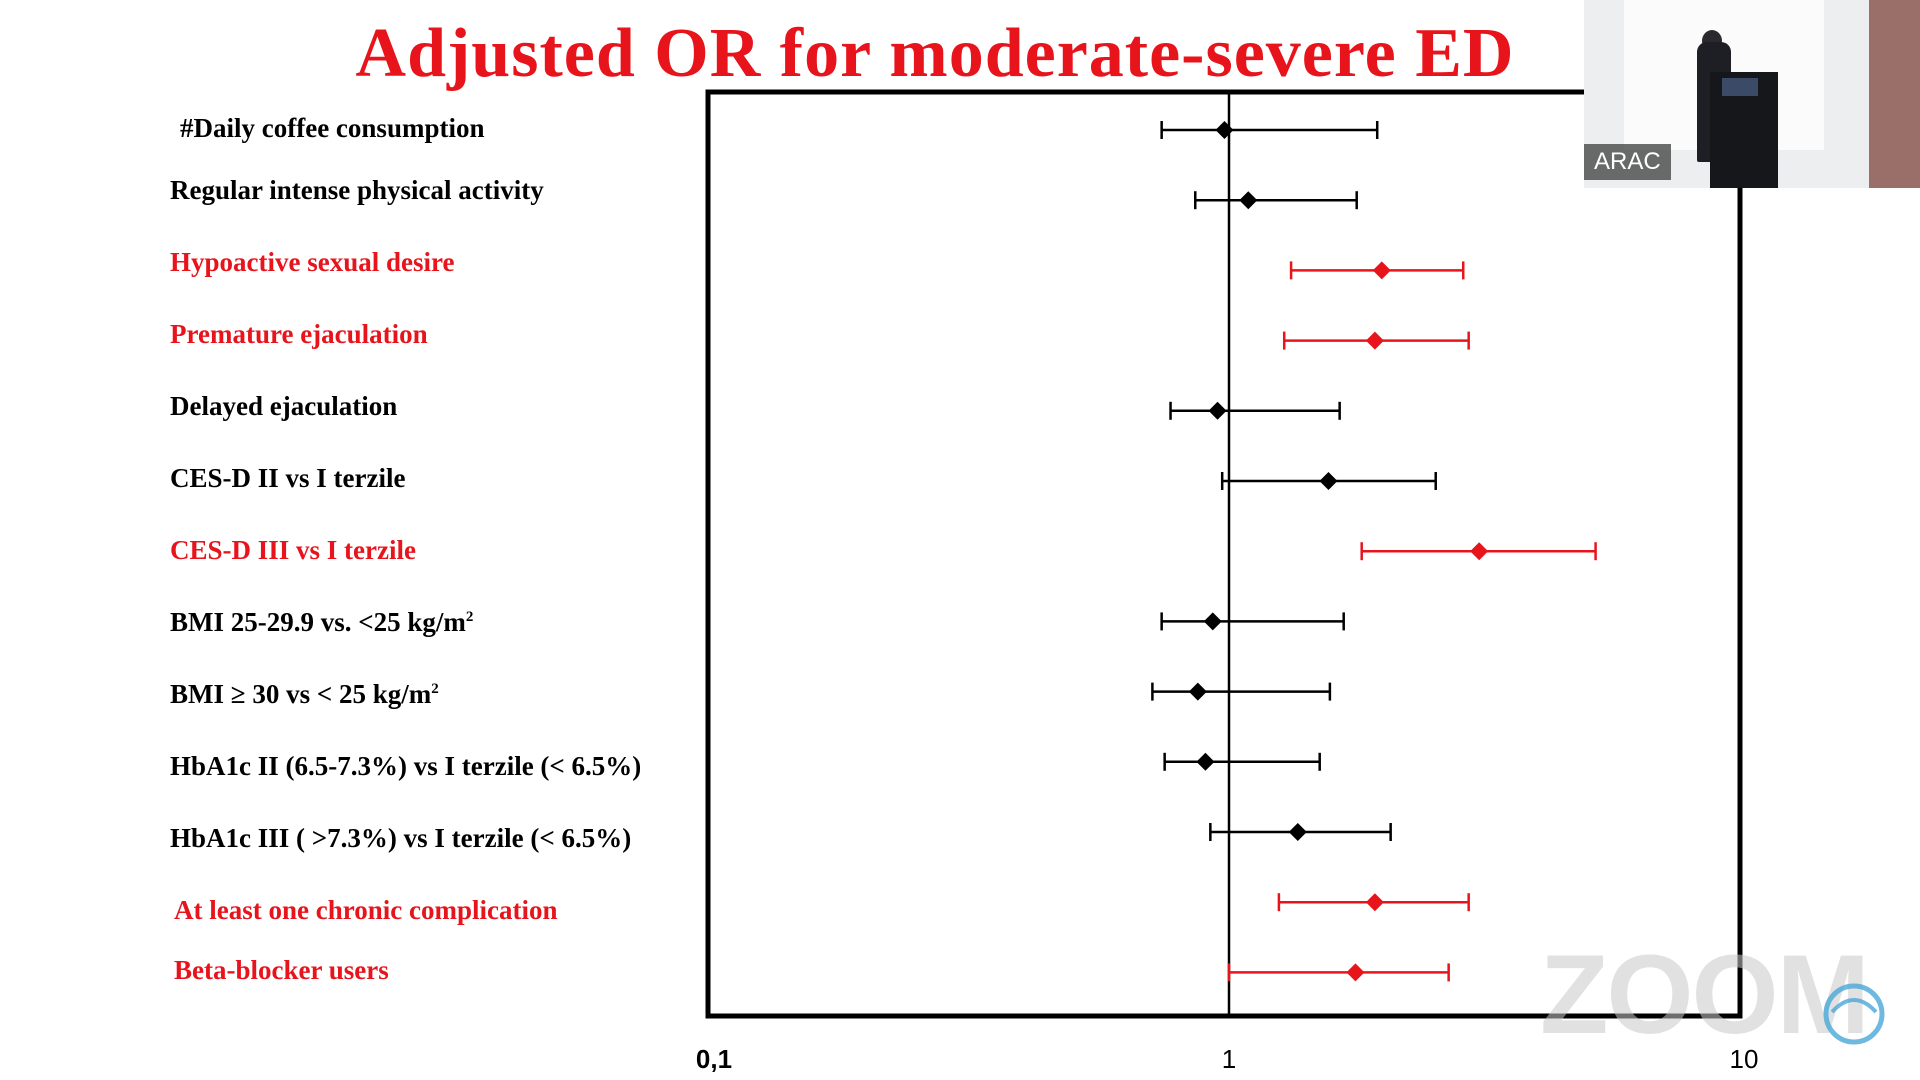 The width and height of the screenshot is (1920, 1080). I want to click on row-label-text: #Daily coffee consumption, so click(332, 128).